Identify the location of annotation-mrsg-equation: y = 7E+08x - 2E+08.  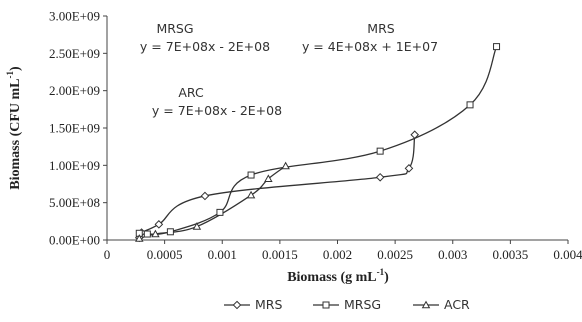
(205, 46).